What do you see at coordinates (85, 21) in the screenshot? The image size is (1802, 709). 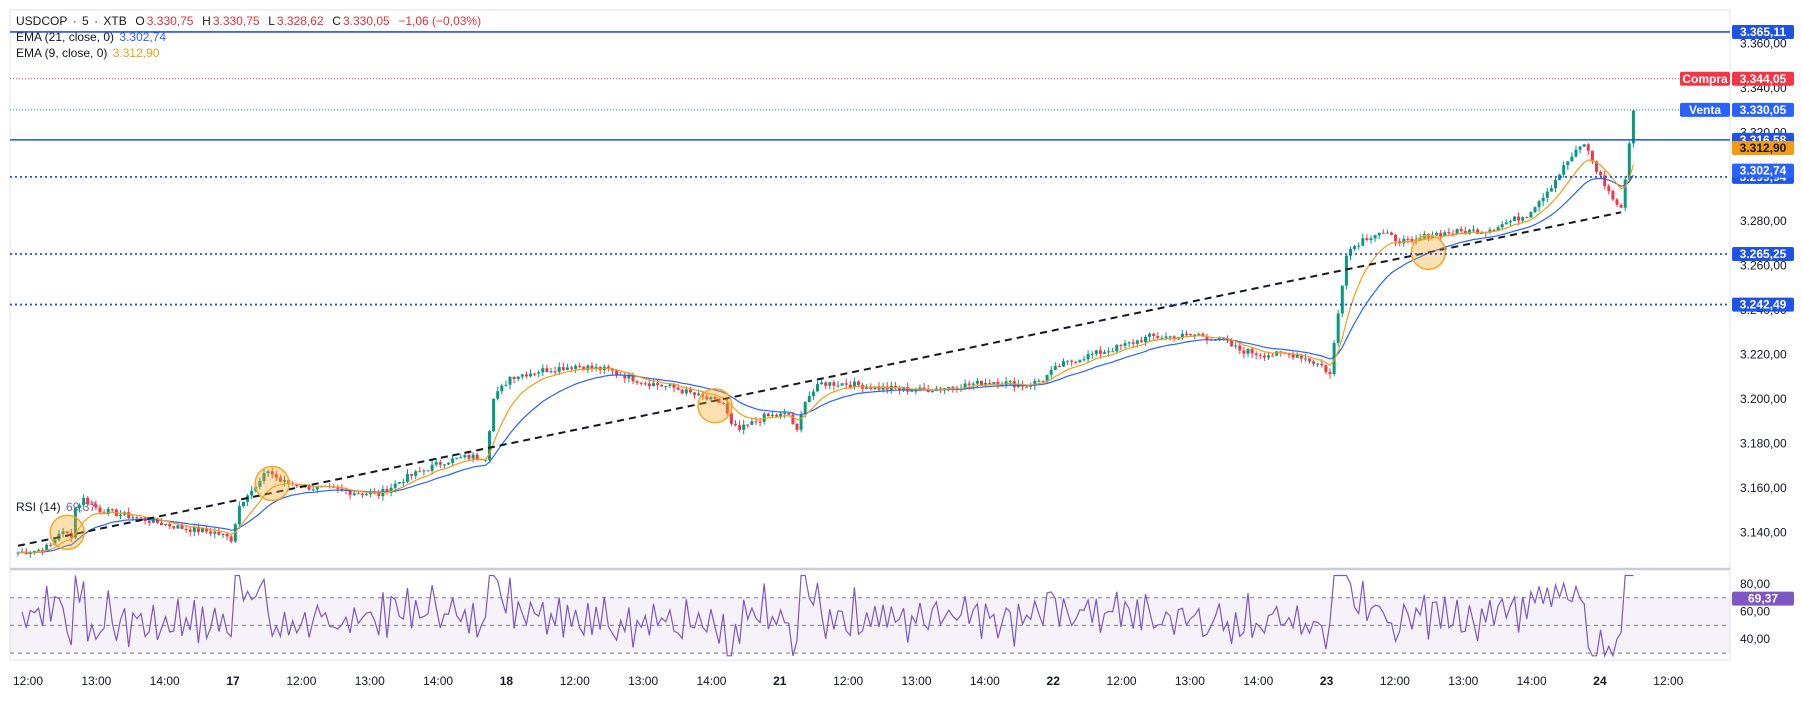 I see `interval: 5` at bounding box center [85, 21].